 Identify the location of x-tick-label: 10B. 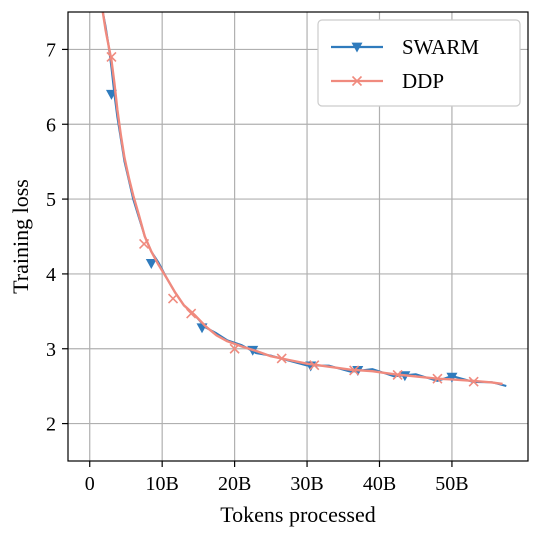
(162, 484).